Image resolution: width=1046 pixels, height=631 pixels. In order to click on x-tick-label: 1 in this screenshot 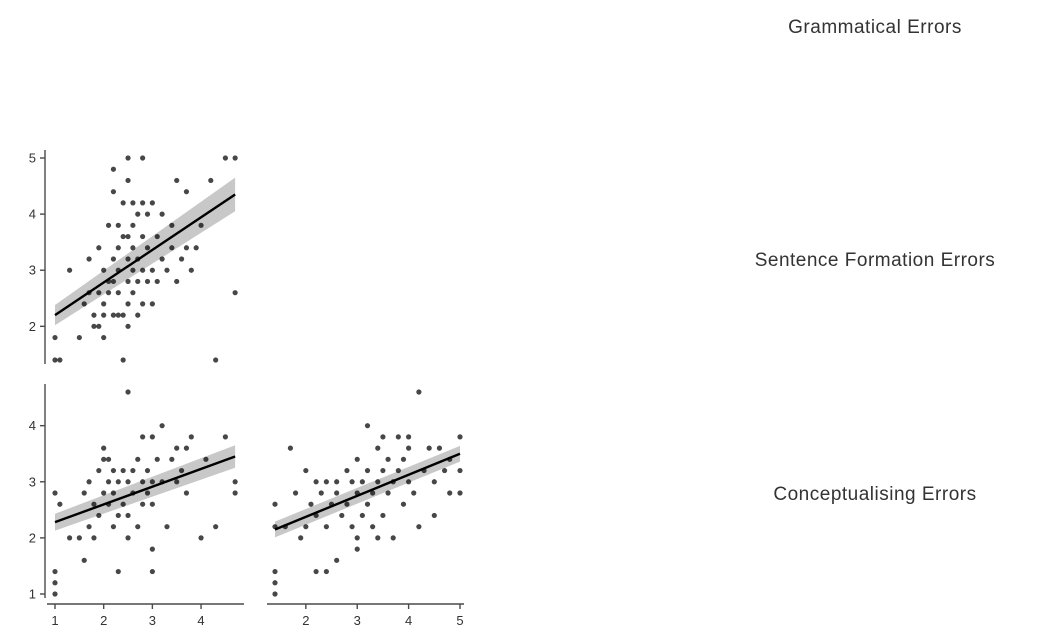, I will do `click(54, 620)`.